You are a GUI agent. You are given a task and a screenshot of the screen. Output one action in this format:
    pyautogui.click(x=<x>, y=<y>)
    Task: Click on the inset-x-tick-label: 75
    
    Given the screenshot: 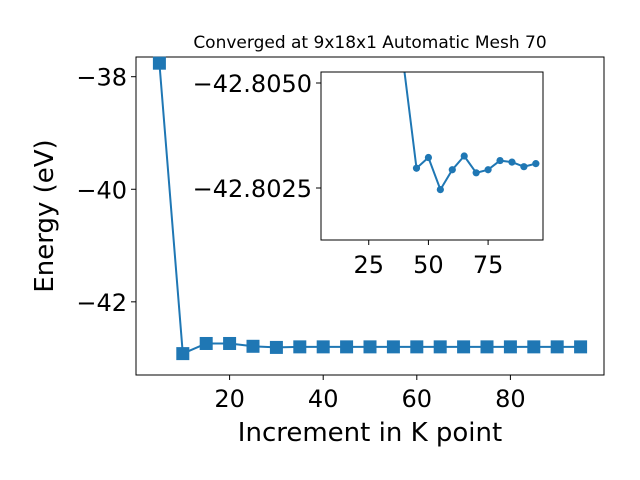 What is the action you would take?
    pyautogui.click(x=488, y=265)
    